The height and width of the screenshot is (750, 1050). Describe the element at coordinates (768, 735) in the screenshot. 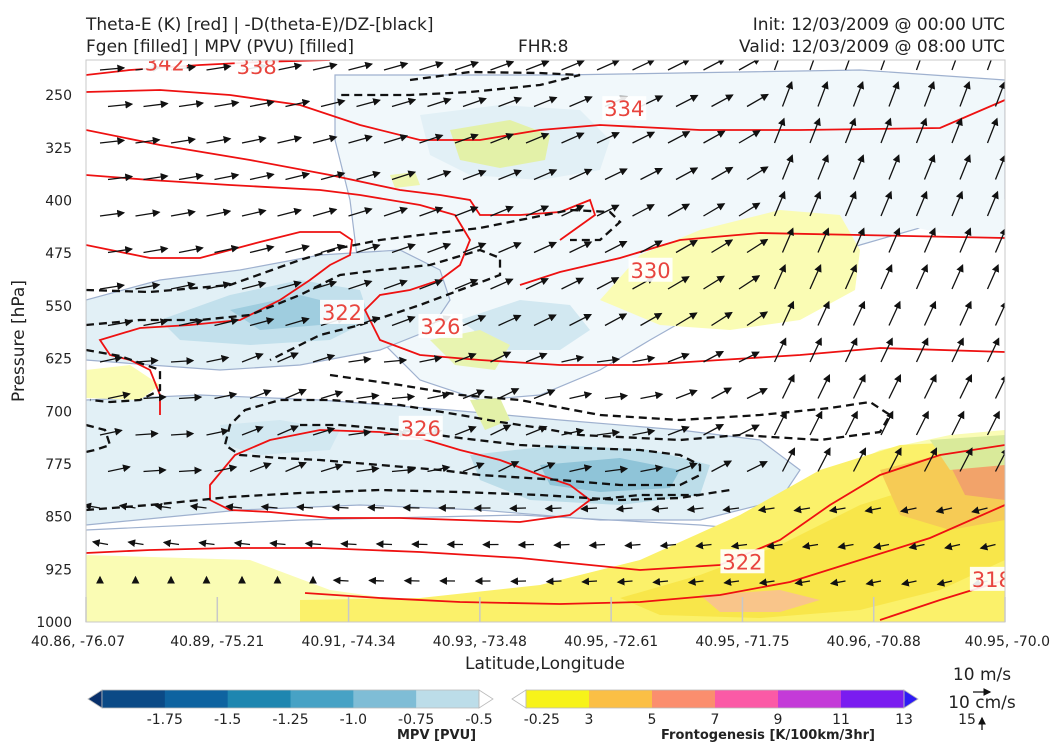

I see `fgen-colorbar-label: Frontogenesis [K/100km/3hr]` at that location.